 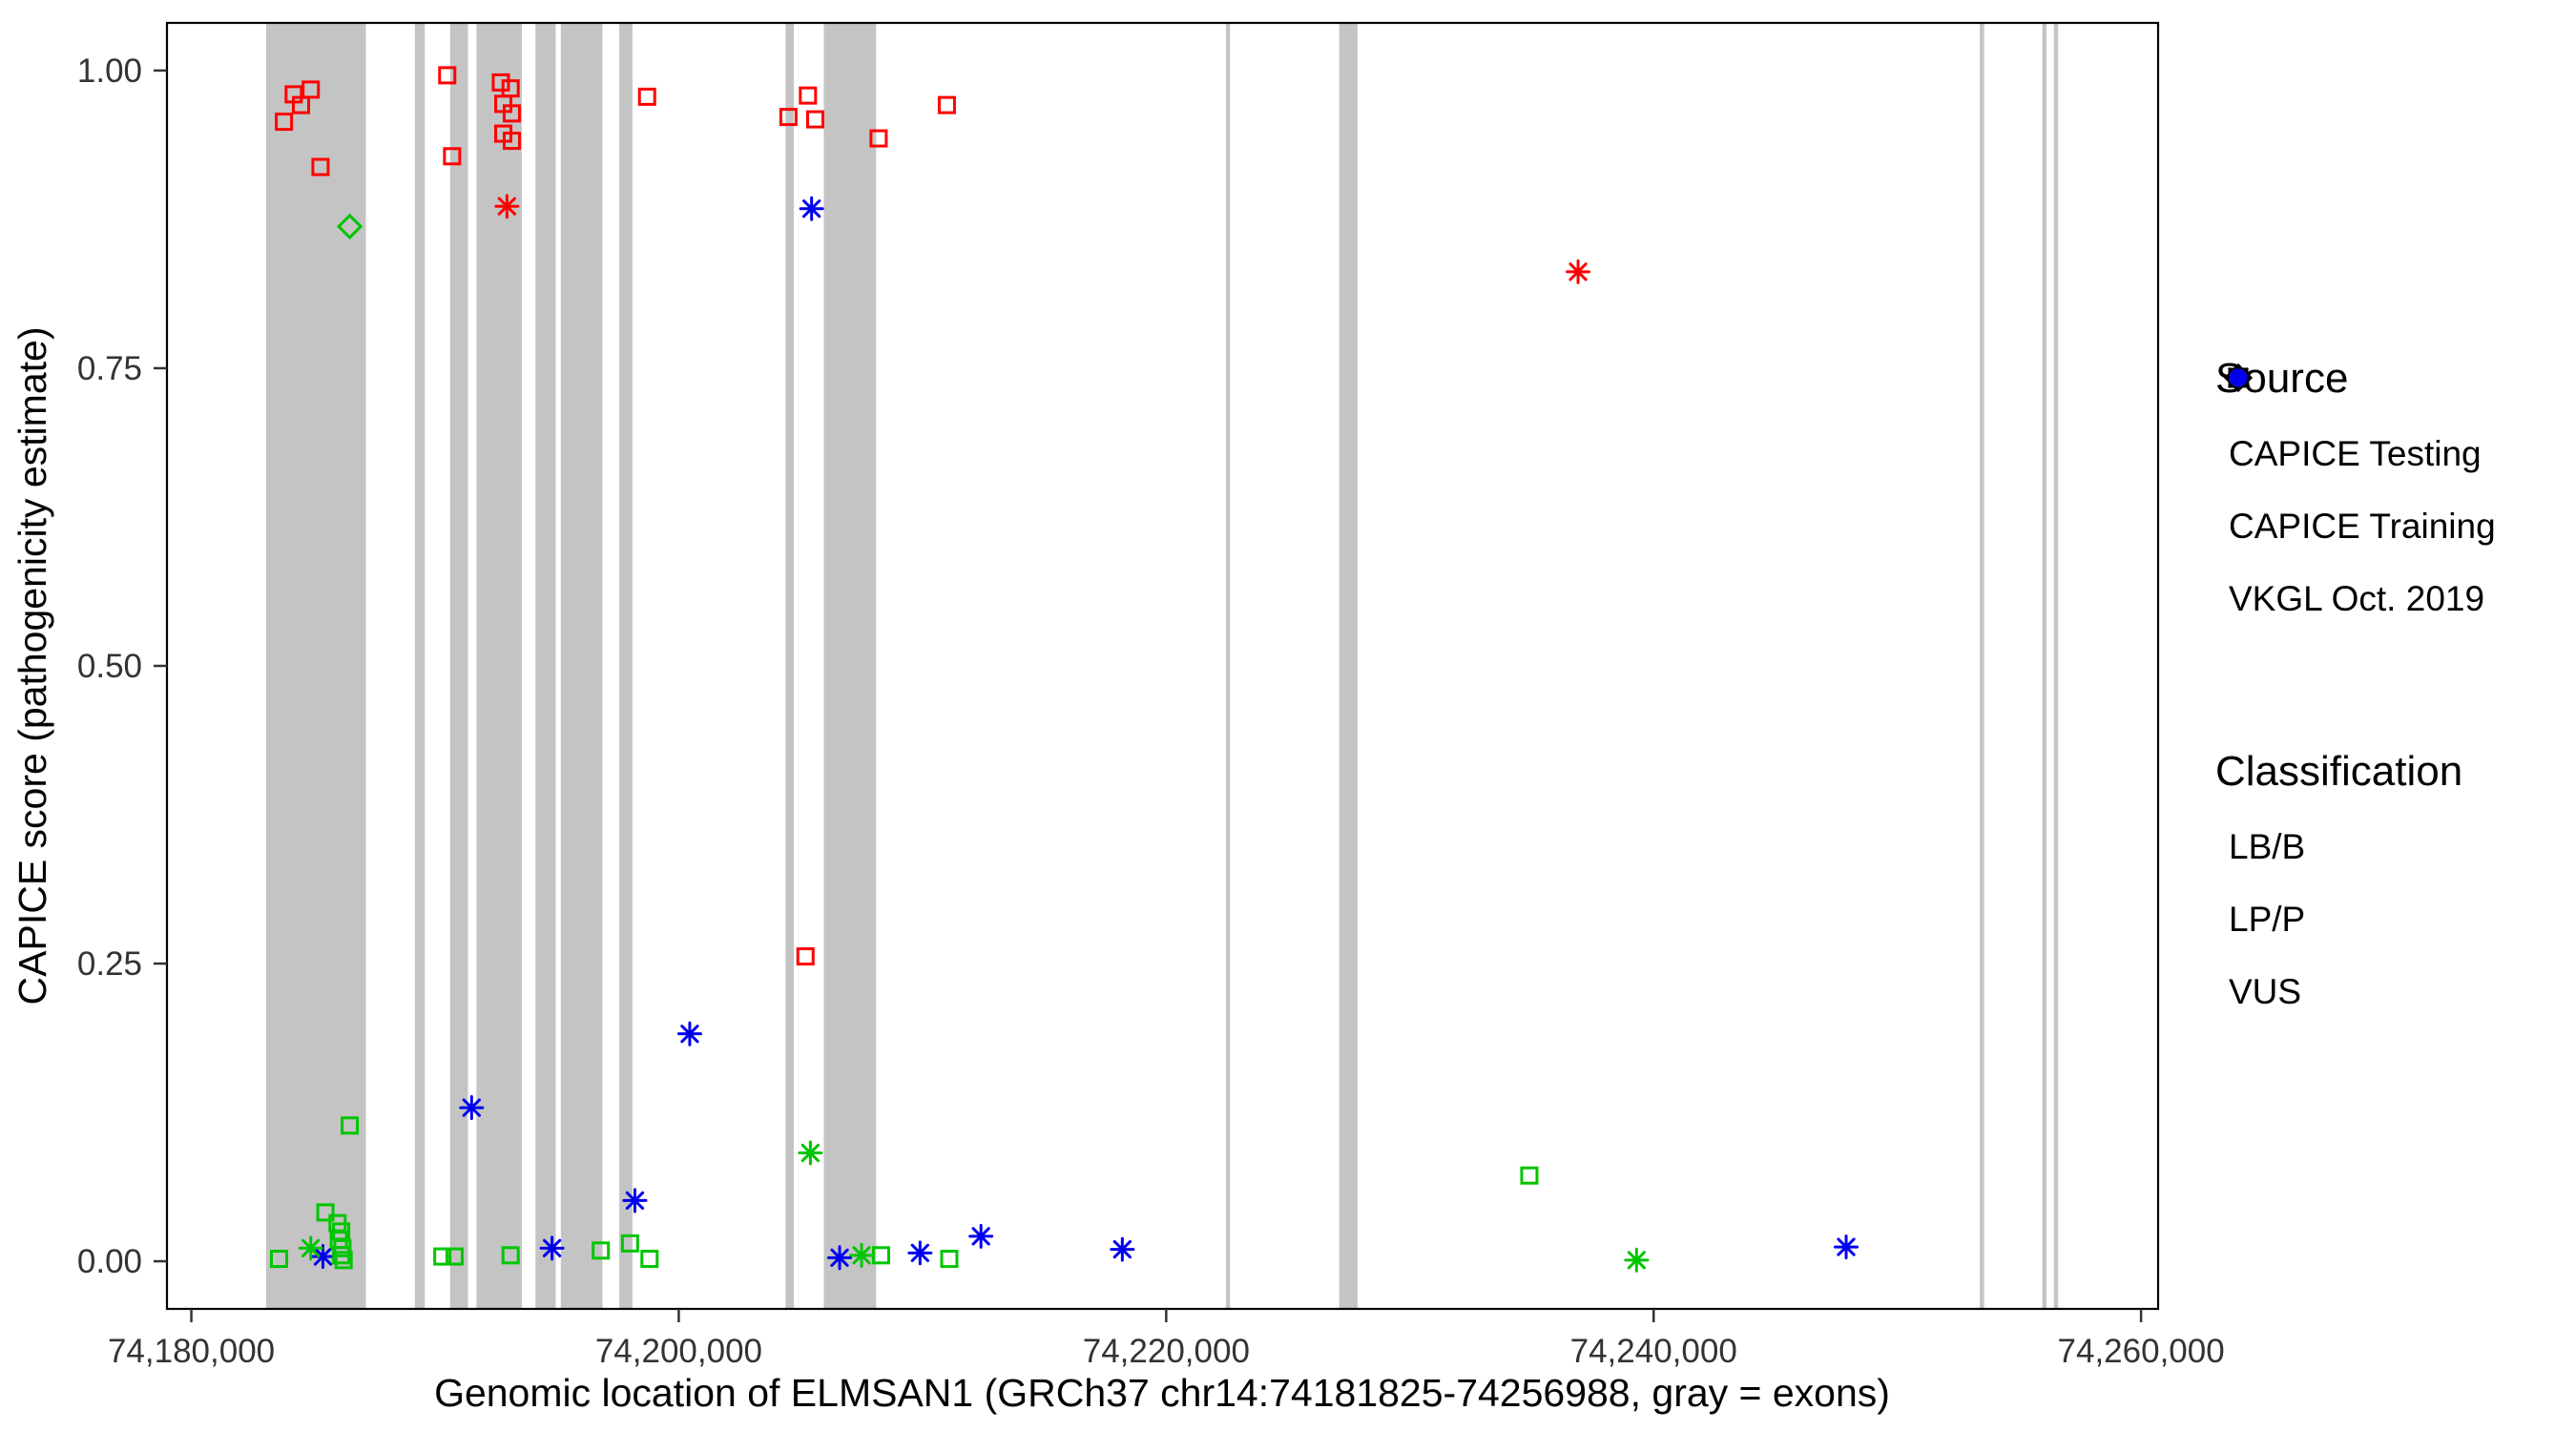 I want to click on x-tick-label: 74,180,000, so click(x=191, y=1351).